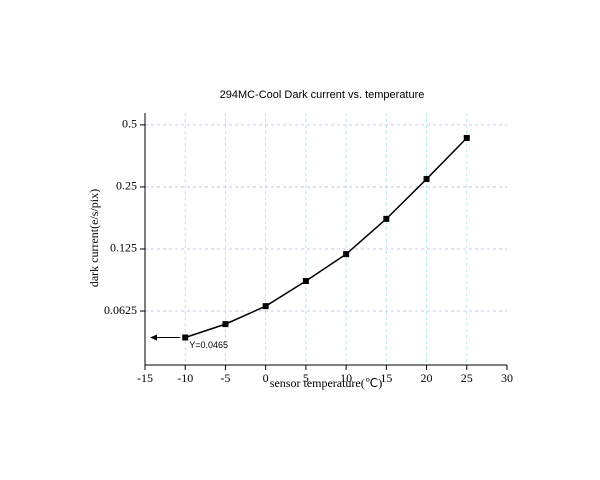 The width and height of the screenshot is (600, 480). What do you see at coordinates (326, 383) in the screenshot?
I see `x-axis-label: sensor temperature(℃)` at bounding box center [326, 383].